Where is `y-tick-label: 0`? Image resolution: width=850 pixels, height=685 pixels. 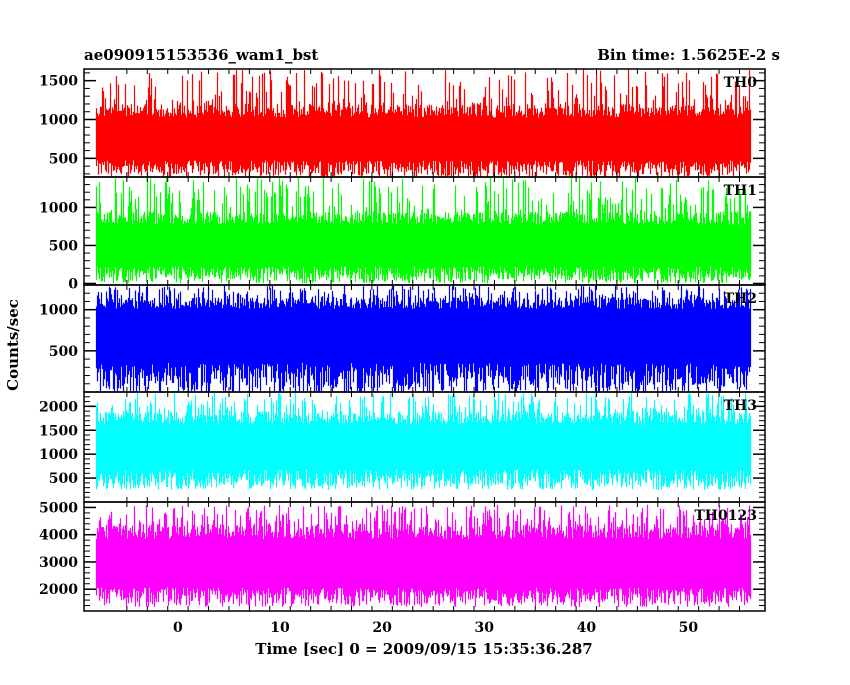 y-tick-label: 0 is located at coordinates (73, 284).